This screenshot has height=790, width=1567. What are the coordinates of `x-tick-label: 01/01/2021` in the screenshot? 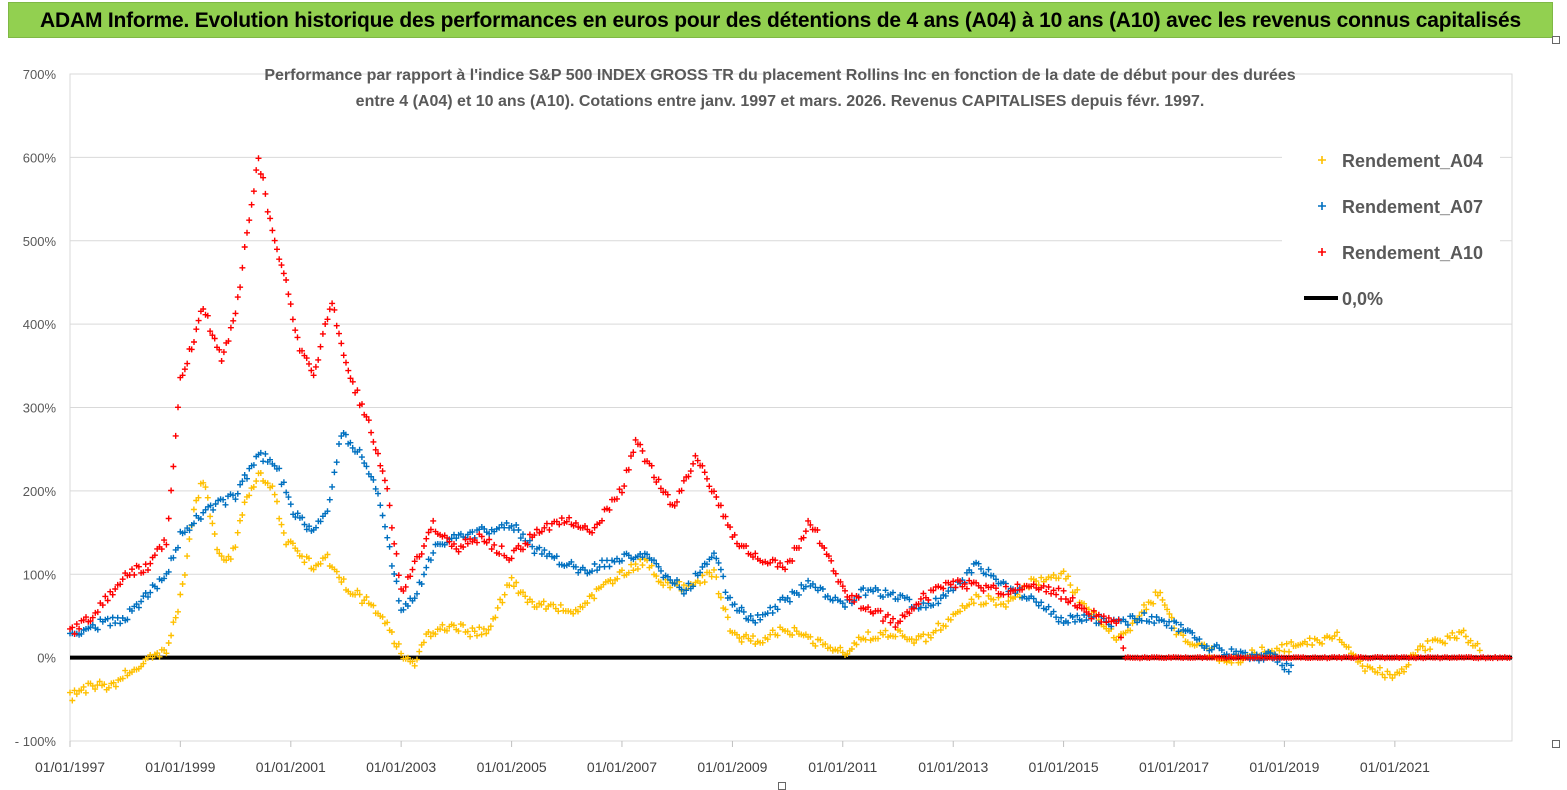 It's located at (1395, 767).